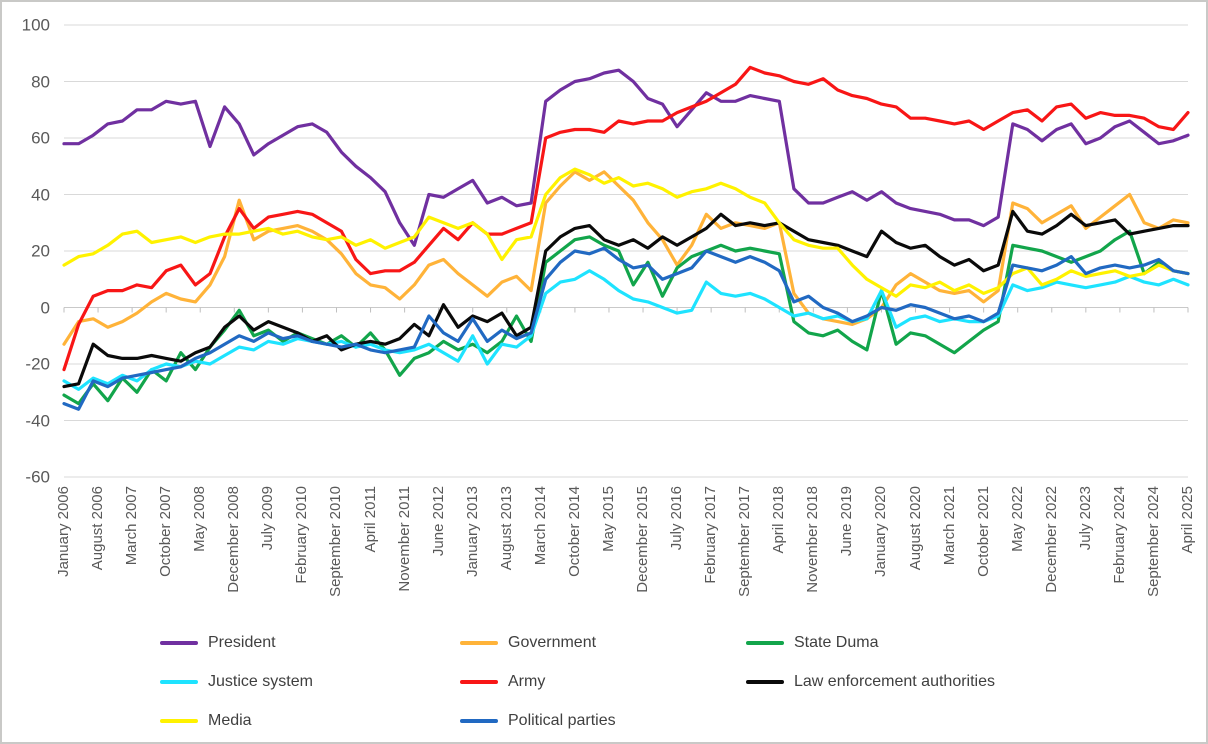 This screenshot has width=1208, height=744. I want to click on legend-item-state-duma: State Duma, so click(926, 643).